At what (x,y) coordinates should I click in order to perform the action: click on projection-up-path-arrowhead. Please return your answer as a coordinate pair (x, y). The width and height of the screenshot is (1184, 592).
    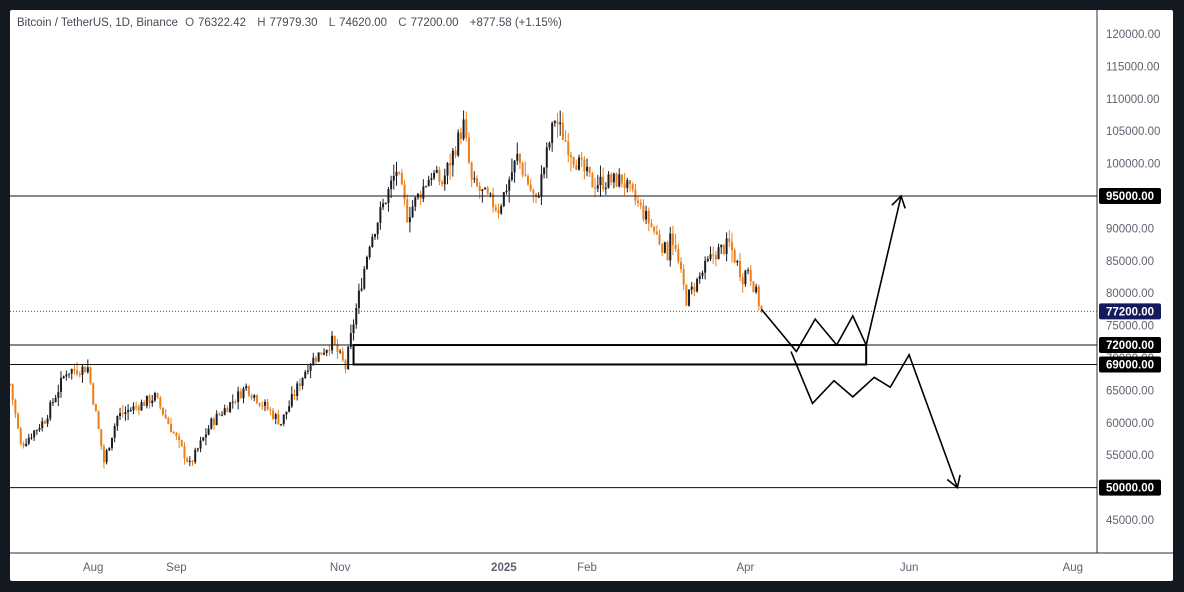
    Looking at the image, I should click on (898, 201).